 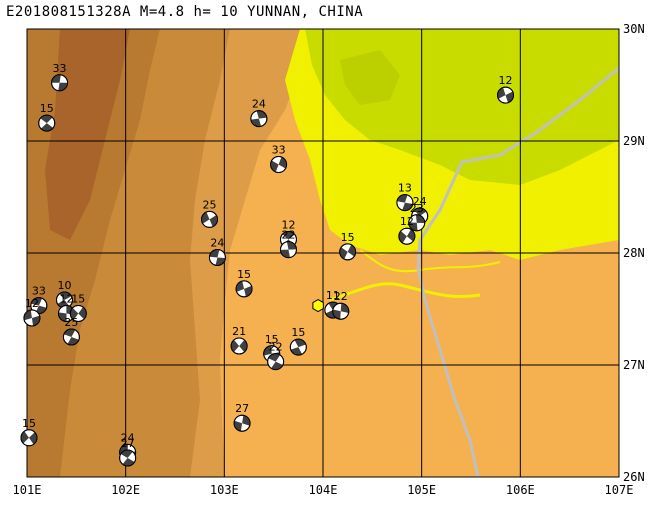 What do you see at coordinates (634, 477) in the screenshot?
I see `latitude-label: 26N` at bounding box center [634, 477].